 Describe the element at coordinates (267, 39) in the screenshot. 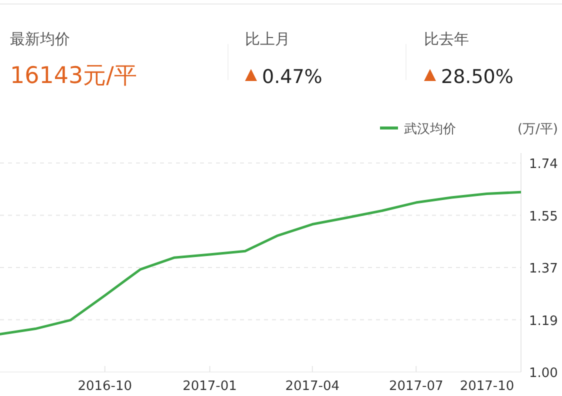

I see `text: 比上月` at that location.